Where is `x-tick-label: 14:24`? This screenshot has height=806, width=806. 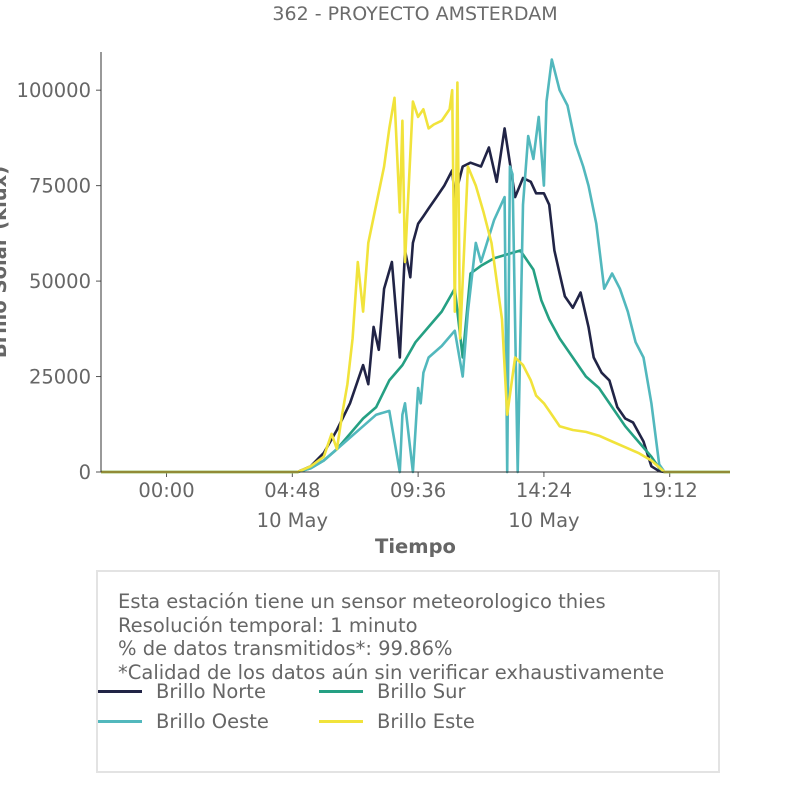
x-tick-label: 14:24 is located at coordinates (544, 490).